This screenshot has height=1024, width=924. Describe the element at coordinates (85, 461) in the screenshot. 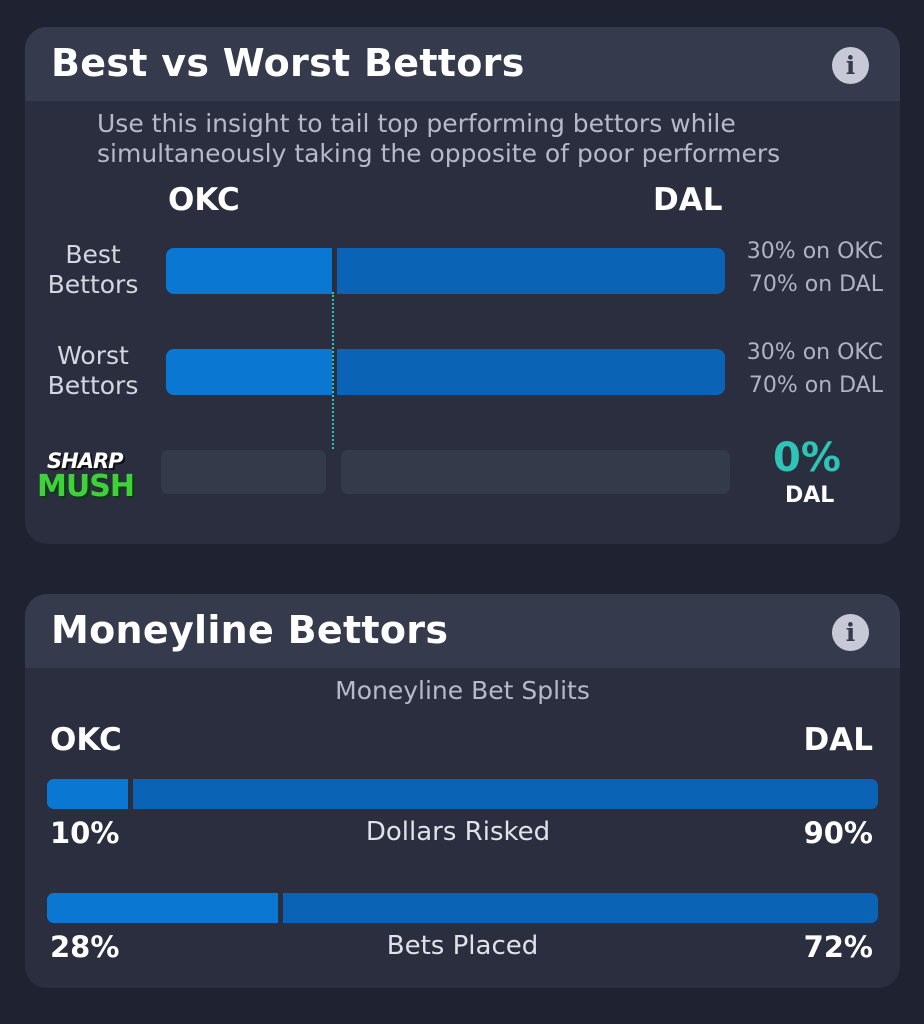

I see `sharp-logo-text: SHARP` at that location.